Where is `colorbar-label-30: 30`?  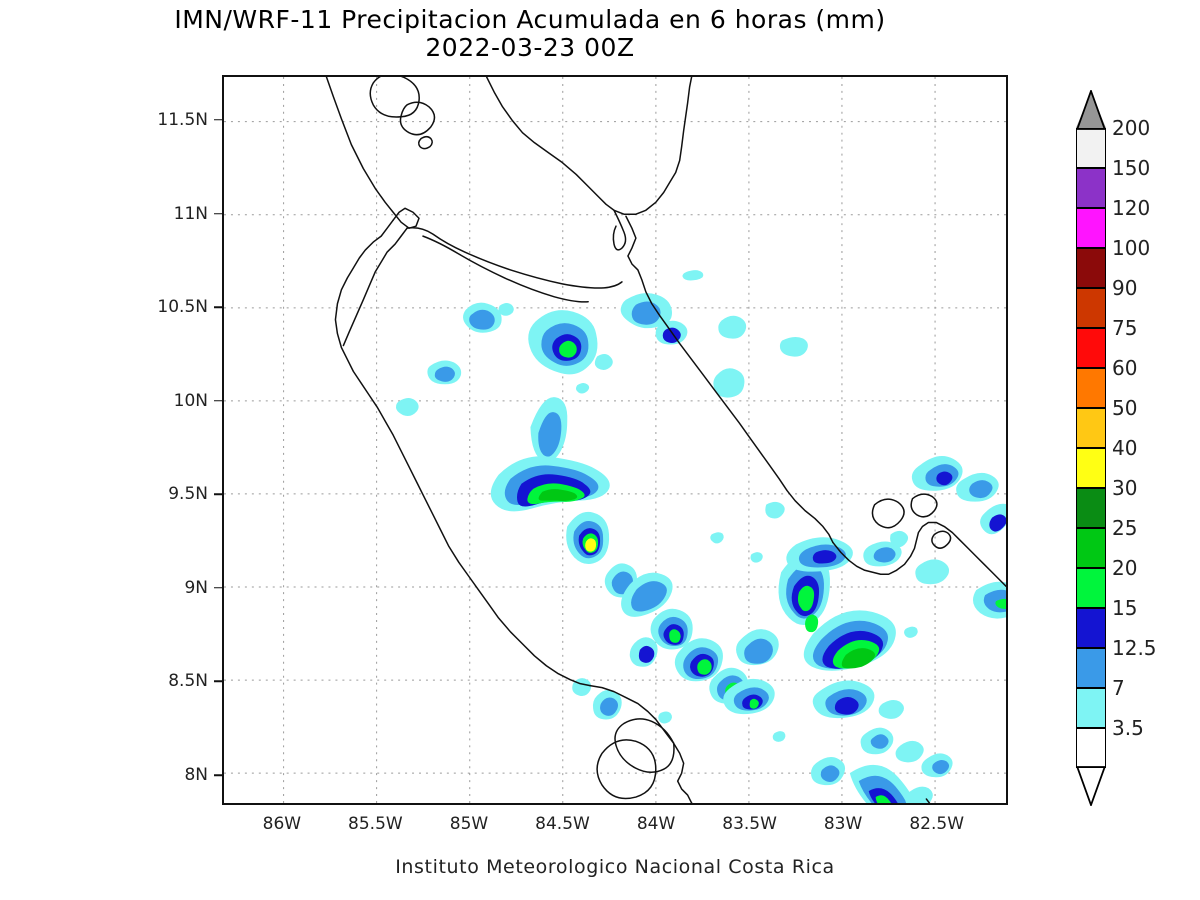 colorbar-label-30: 30 is located at coordinates (1125, 488).